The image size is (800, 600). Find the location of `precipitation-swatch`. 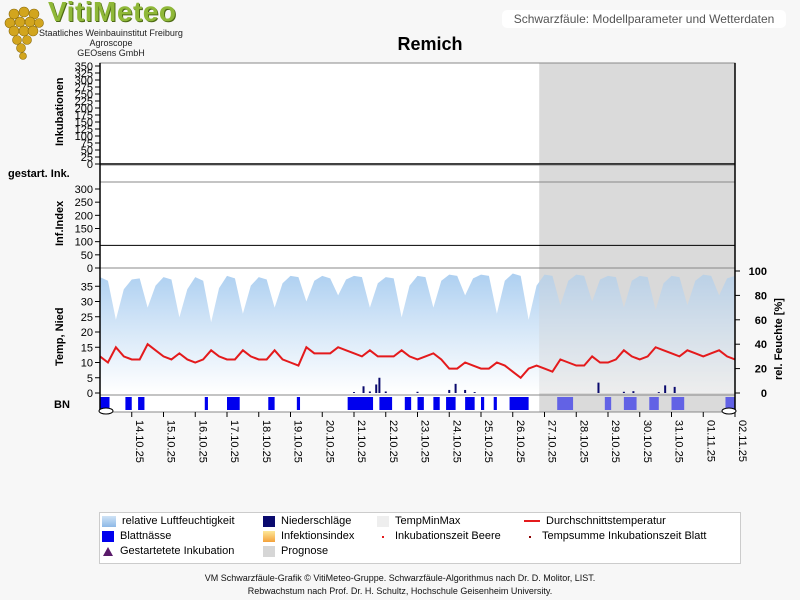

precipitation-swatch is located at coordinates (269, 521).